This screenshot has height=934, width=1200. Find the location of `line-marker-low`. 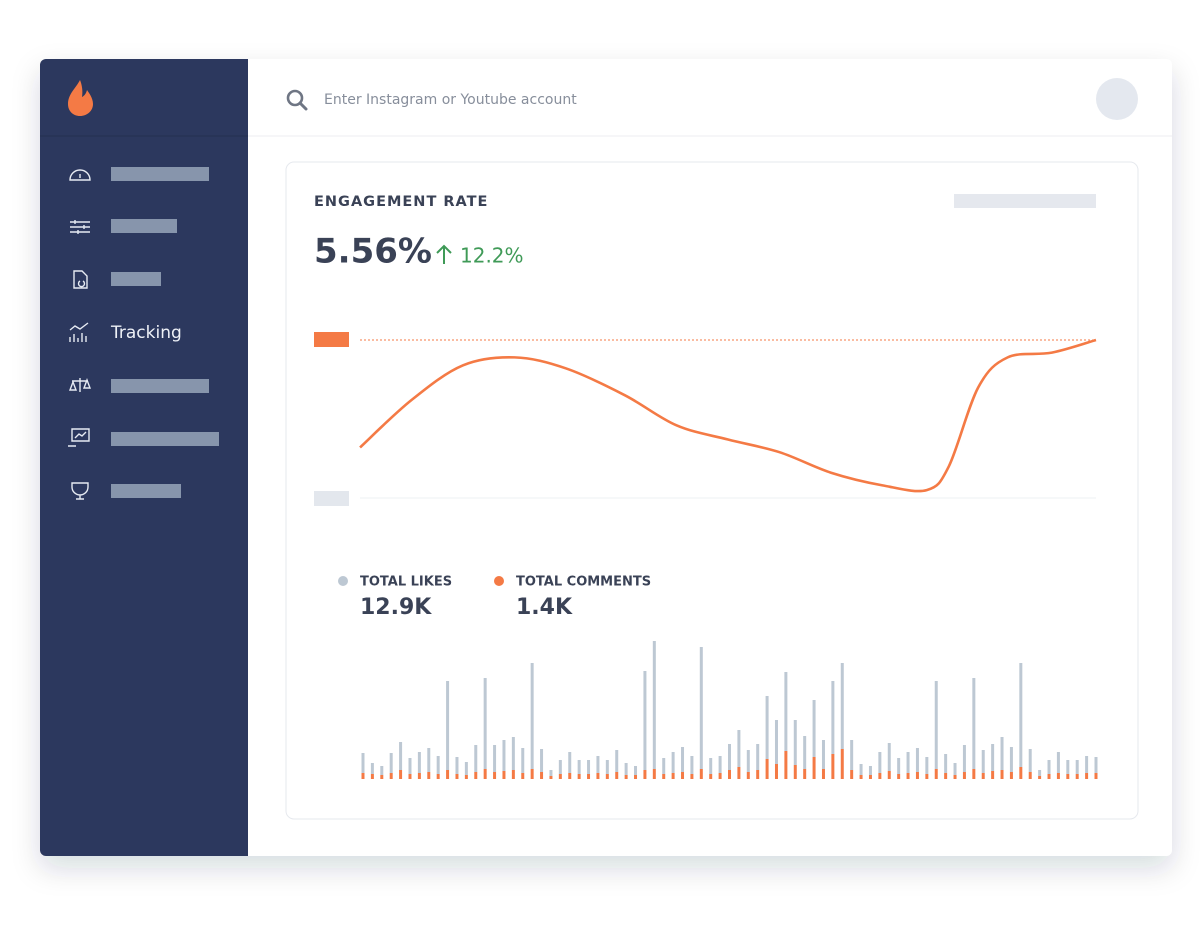

line-marker-low is located at coordinates (331, 498).